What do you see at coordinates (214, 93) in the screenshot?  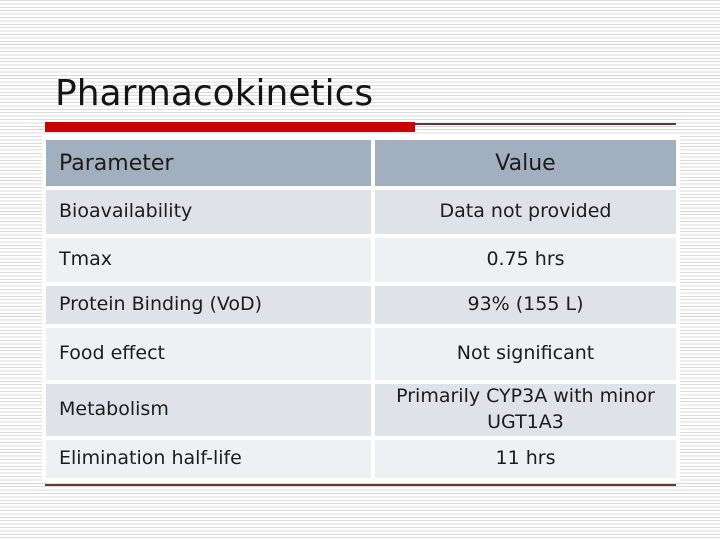 I see `page-title: Pharmacokinetics` at bounding box center [214, 93].